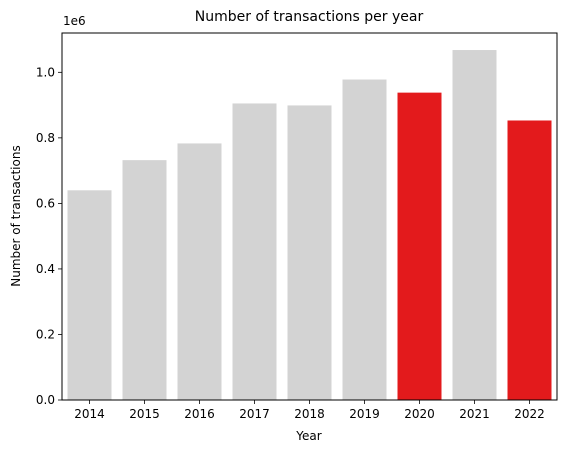 The width and height of the screenshot is (567, 453). What do you see at coordinates (309, 252) in the screenshot?
I see `bar-2018` at bounding box center [309, 252].